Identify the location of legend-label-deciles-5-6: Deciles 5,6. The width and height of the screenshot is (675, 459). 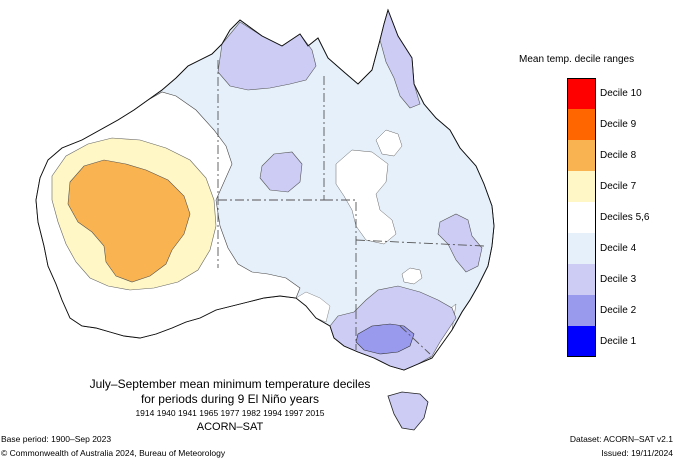
(625, 217).